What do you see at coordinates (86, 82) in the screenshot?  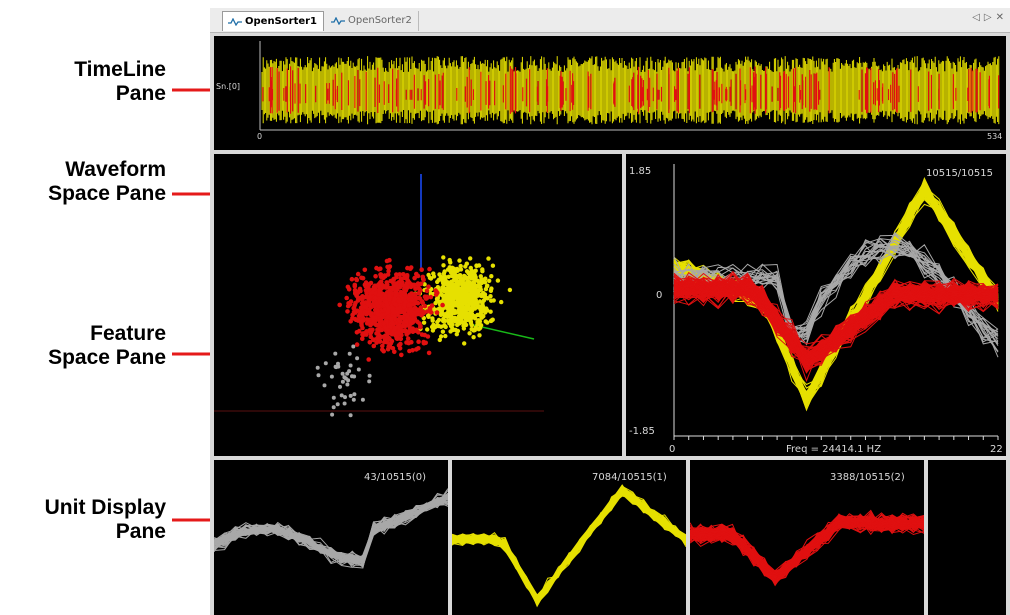 I see `annotation-timeline: TimeLine Pane` at bounding box center [86, 82].